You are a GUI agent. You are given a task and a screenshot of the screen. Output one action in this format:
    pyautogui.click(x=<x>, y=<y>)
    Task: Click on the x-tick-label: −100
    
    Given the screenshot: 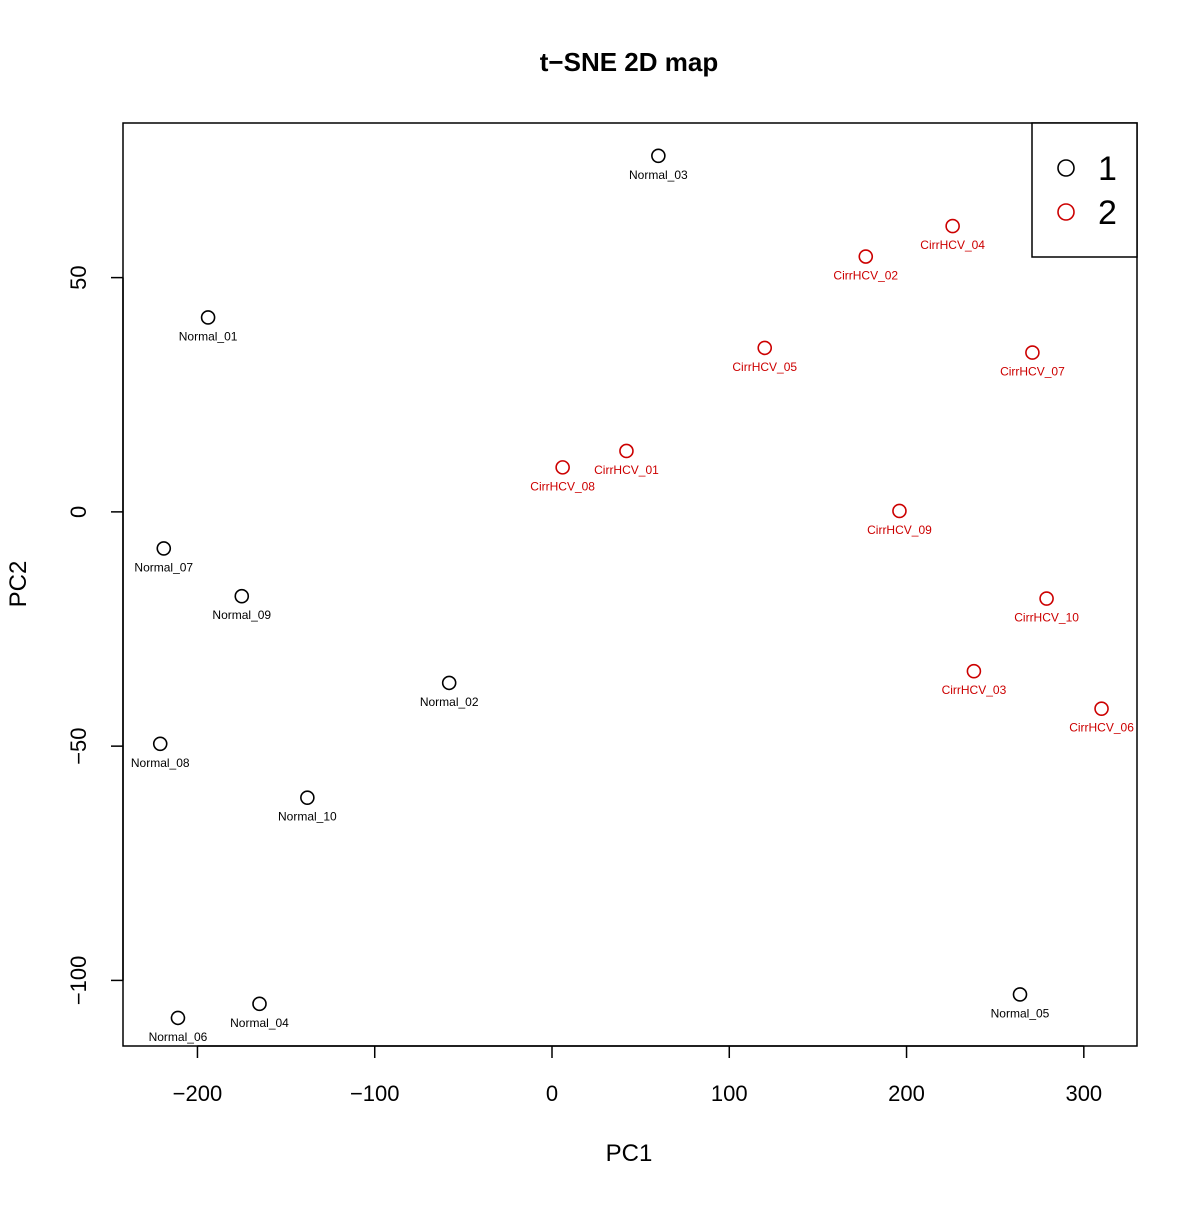 What is the action you would take?
    pyautogui.click(x=375, y=1093)
    